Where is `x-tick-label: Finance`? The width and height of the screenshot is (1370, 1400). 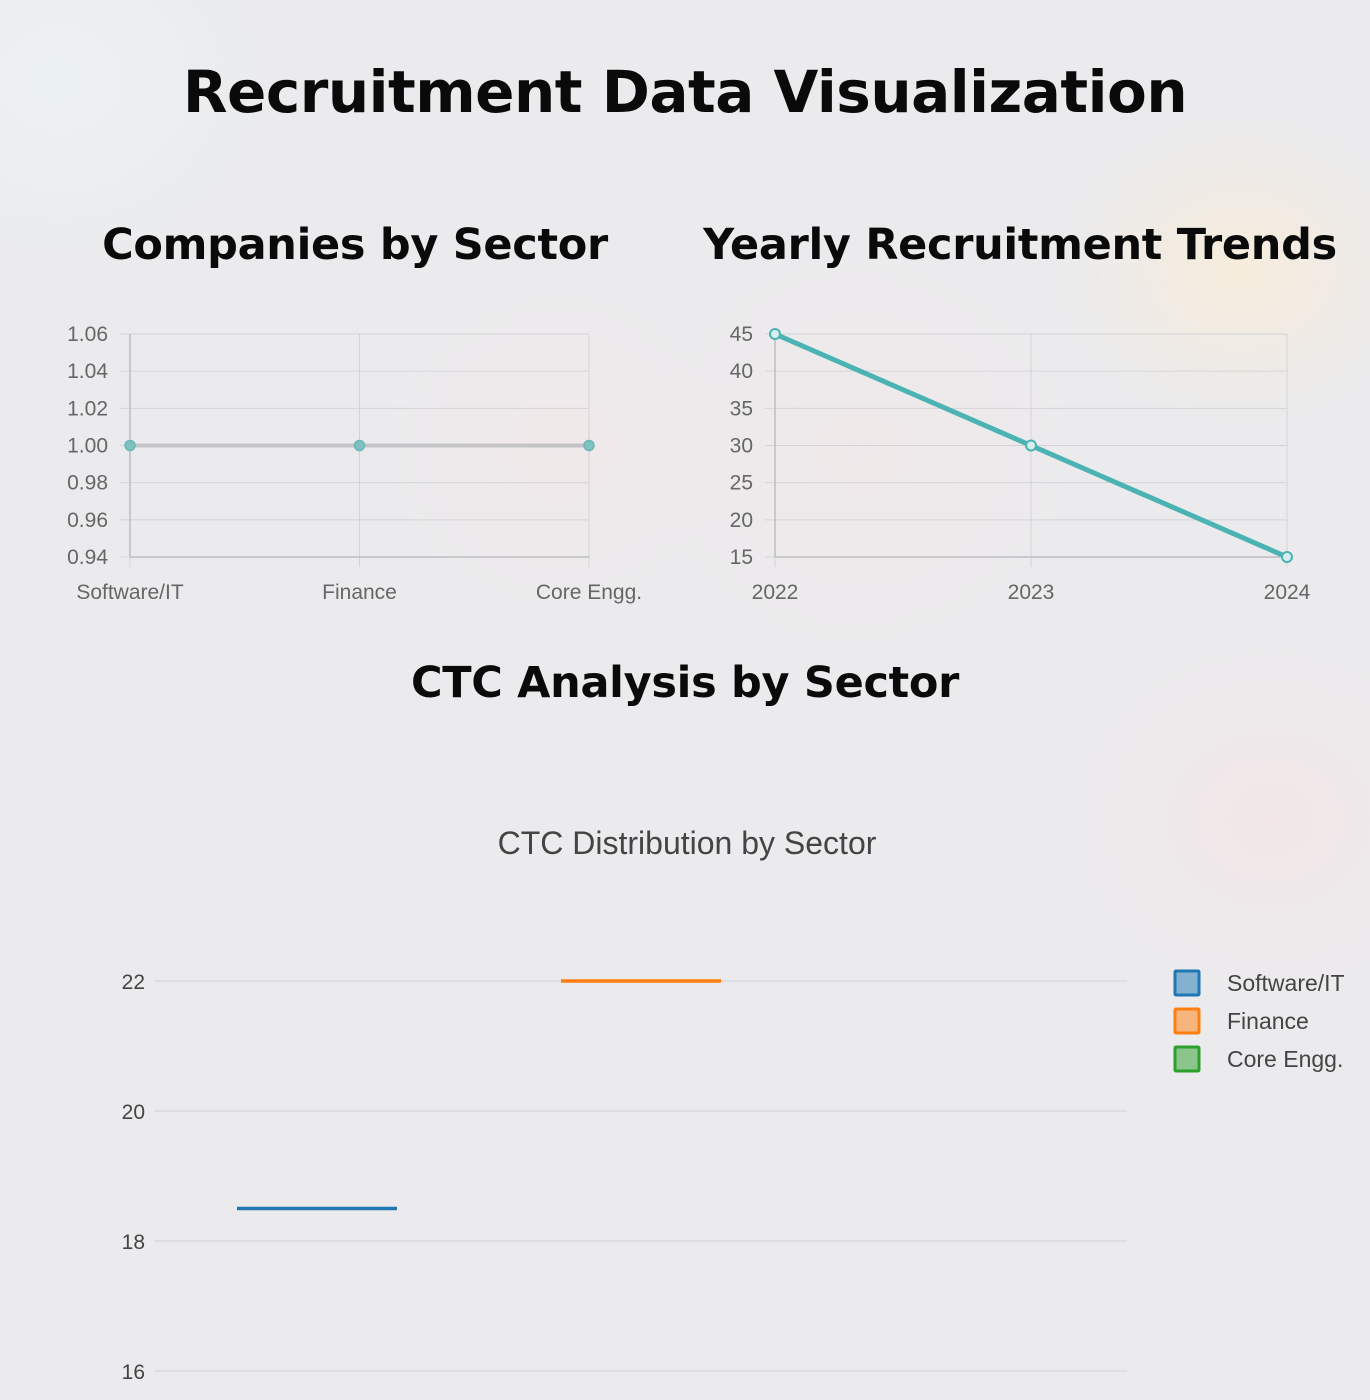 x-tick-label: Finance is located at coordinates (359, 592).